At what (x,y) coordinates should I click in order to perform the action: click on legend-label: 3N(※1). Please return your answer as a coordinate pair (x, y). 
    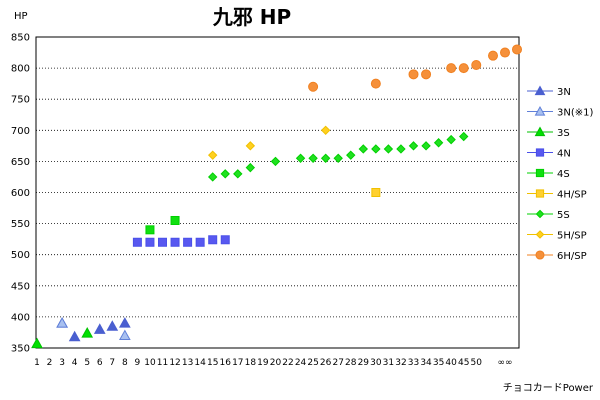
    Looking at the image, I should click on (575, 113).